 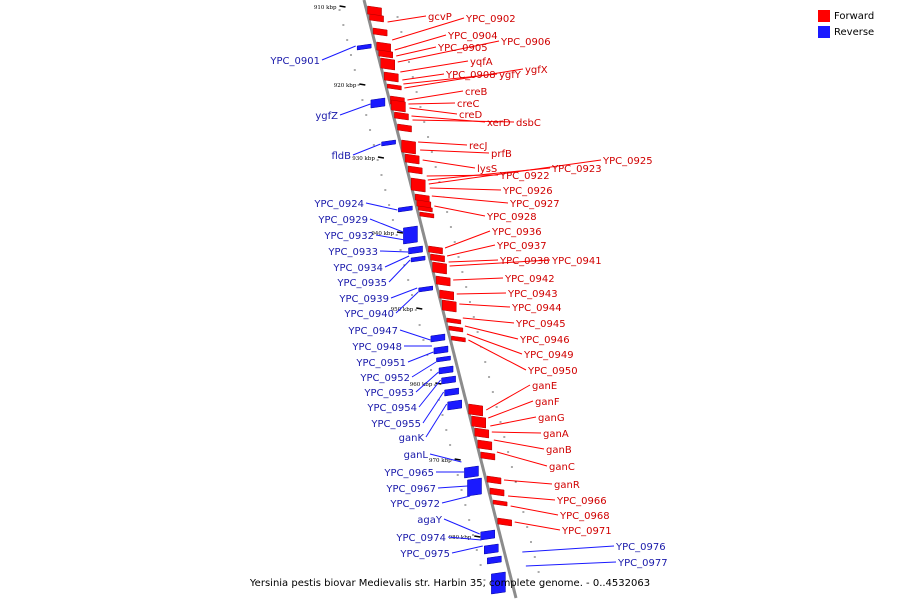 What do you see at coordinates (511, 217) in the screenshot?
I see `forward-gene-label: YPC_0928` at bounding box center [511, 217].